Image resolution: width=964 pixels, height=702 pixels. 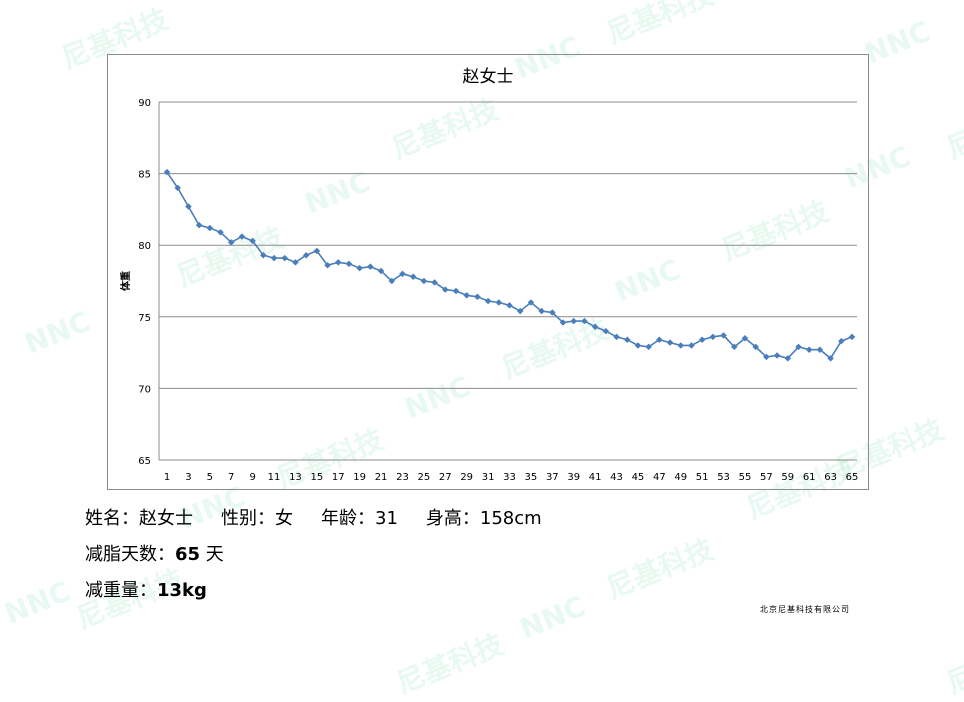 What do you see at coordinates (381, 477) in the screenshot?
I see `x-tick-label: 21` at bounding box center [381, 477].